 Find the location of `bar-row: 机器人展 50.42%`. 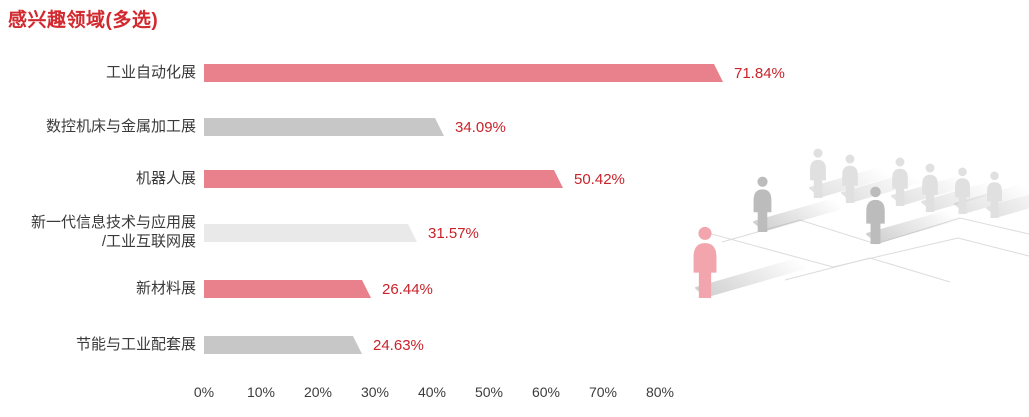

bar-row: 机器人展 50.42% is located at coordinates (312, 179).